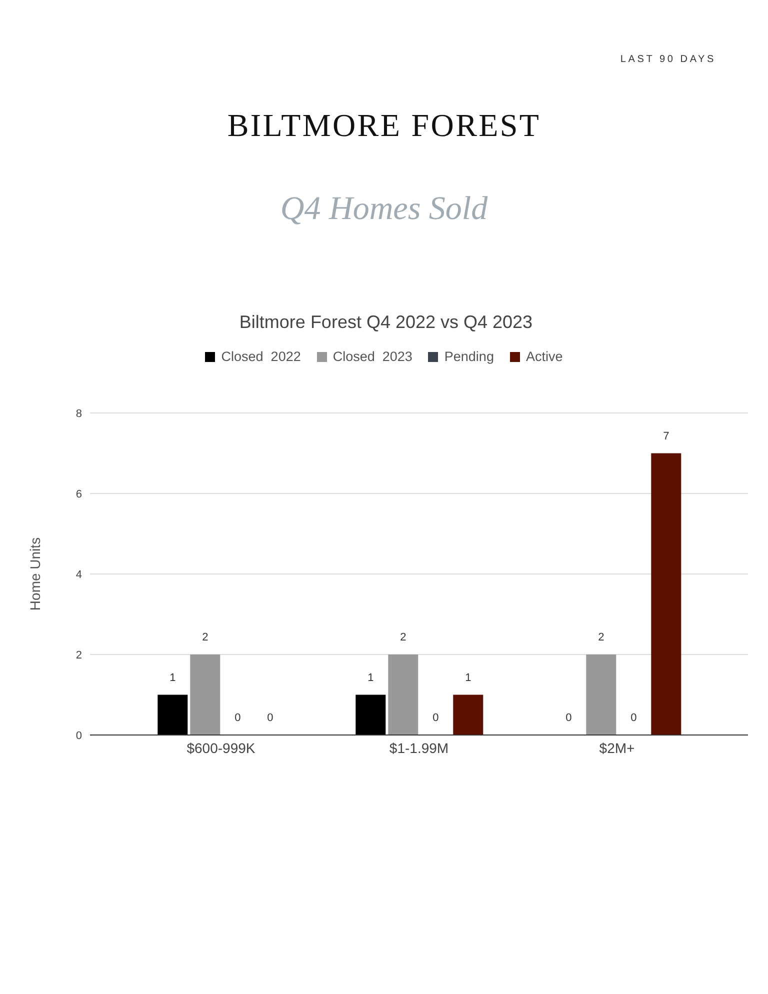  I want to click on text: Q4 Homes Sold, so click(384, 209).